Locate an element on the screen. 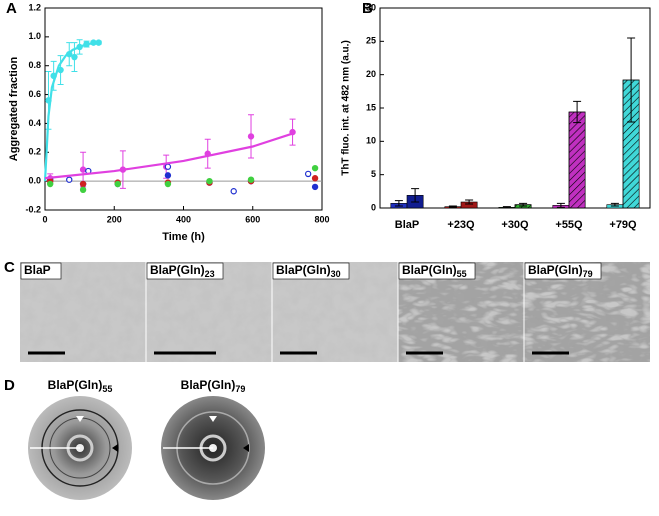 The image size is (659, 516). panel-d: BlaP(Gln)55 BlaP(Gln)79 is located at coordinates (146, 439).